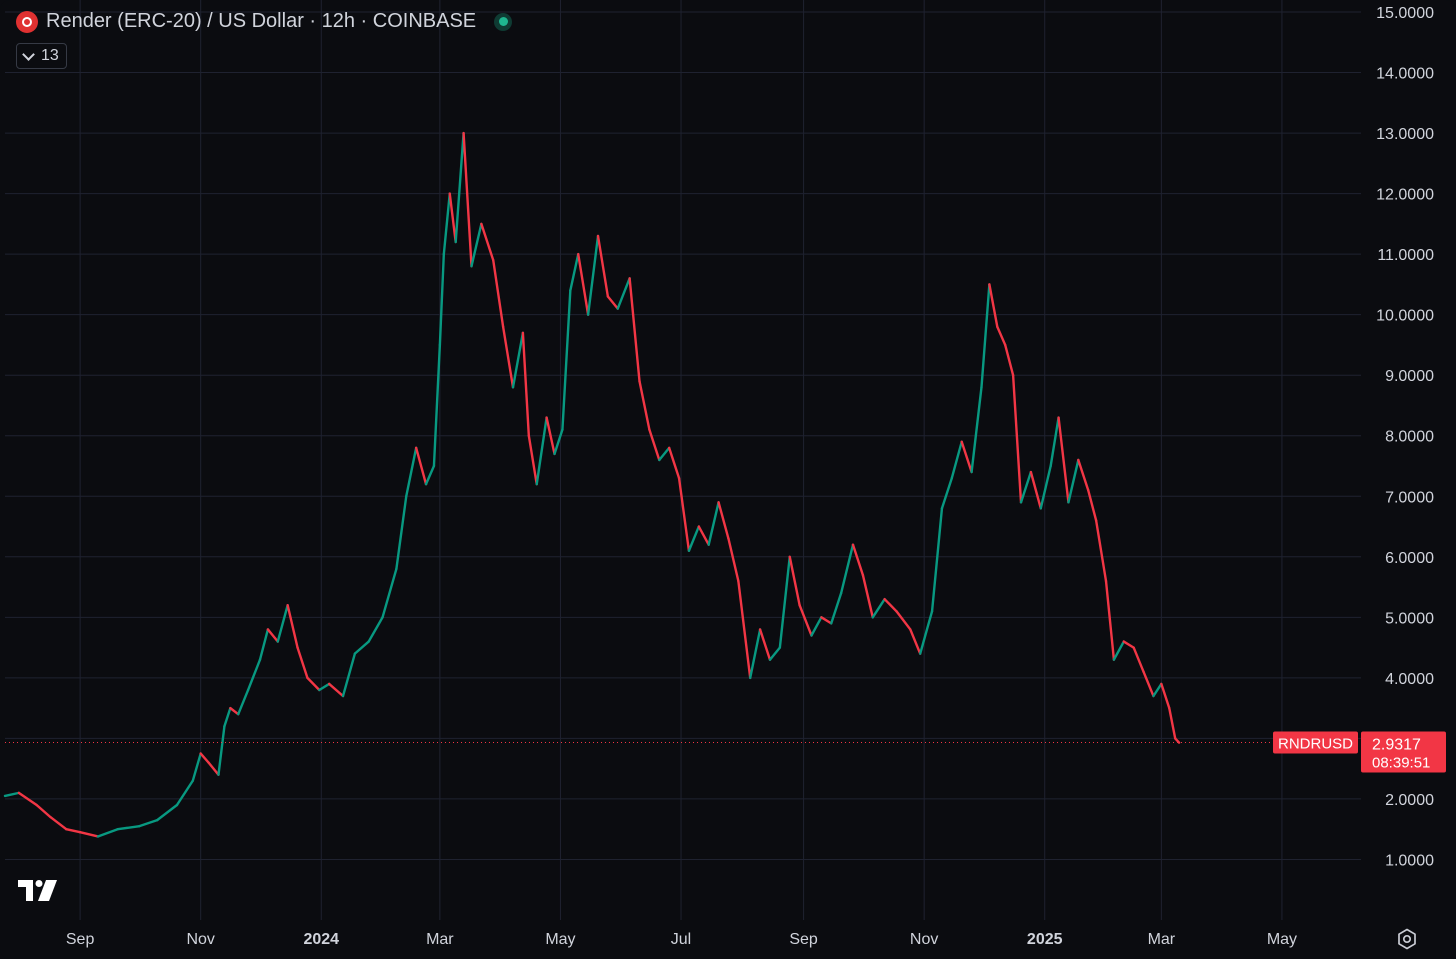  I want to click on y-tick-label: 1.0000, so click(1409, 860).